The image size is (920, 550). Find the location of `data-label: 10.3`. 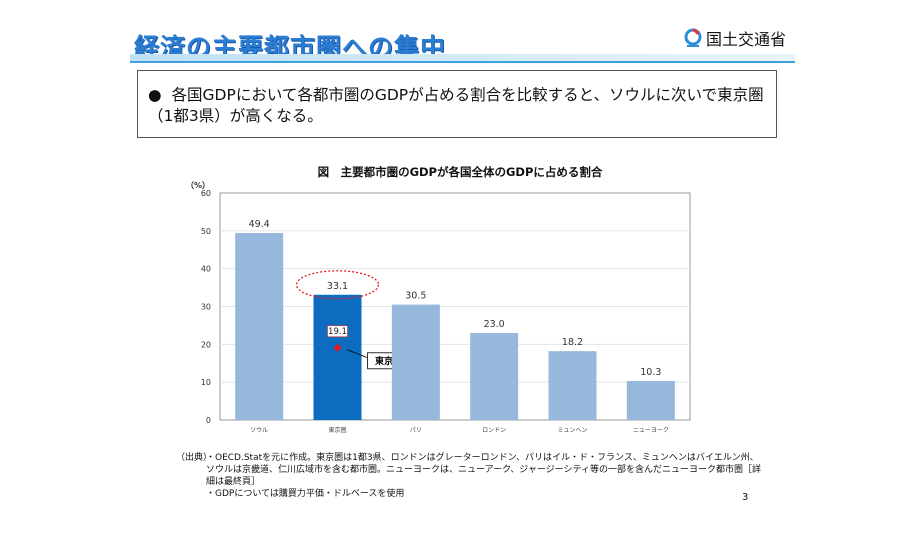

data-label: 10.3 is located at coordinates (650, 372).